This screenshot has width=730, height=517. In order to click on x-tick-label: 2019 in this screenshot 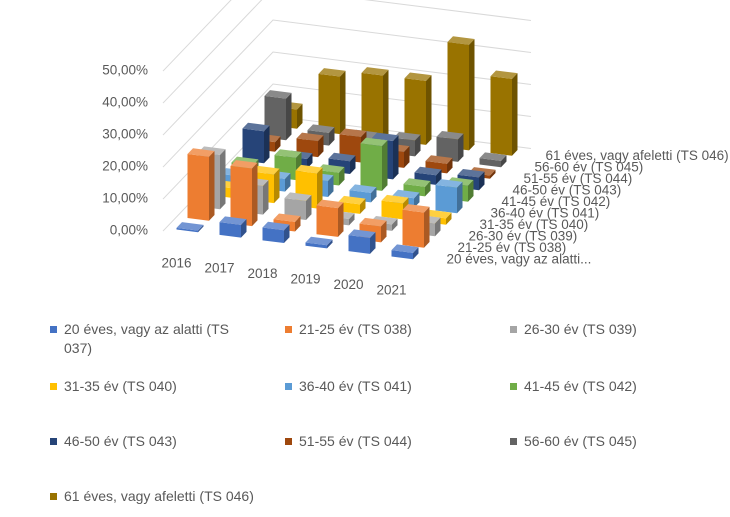, I will do `click(305, 279)`.